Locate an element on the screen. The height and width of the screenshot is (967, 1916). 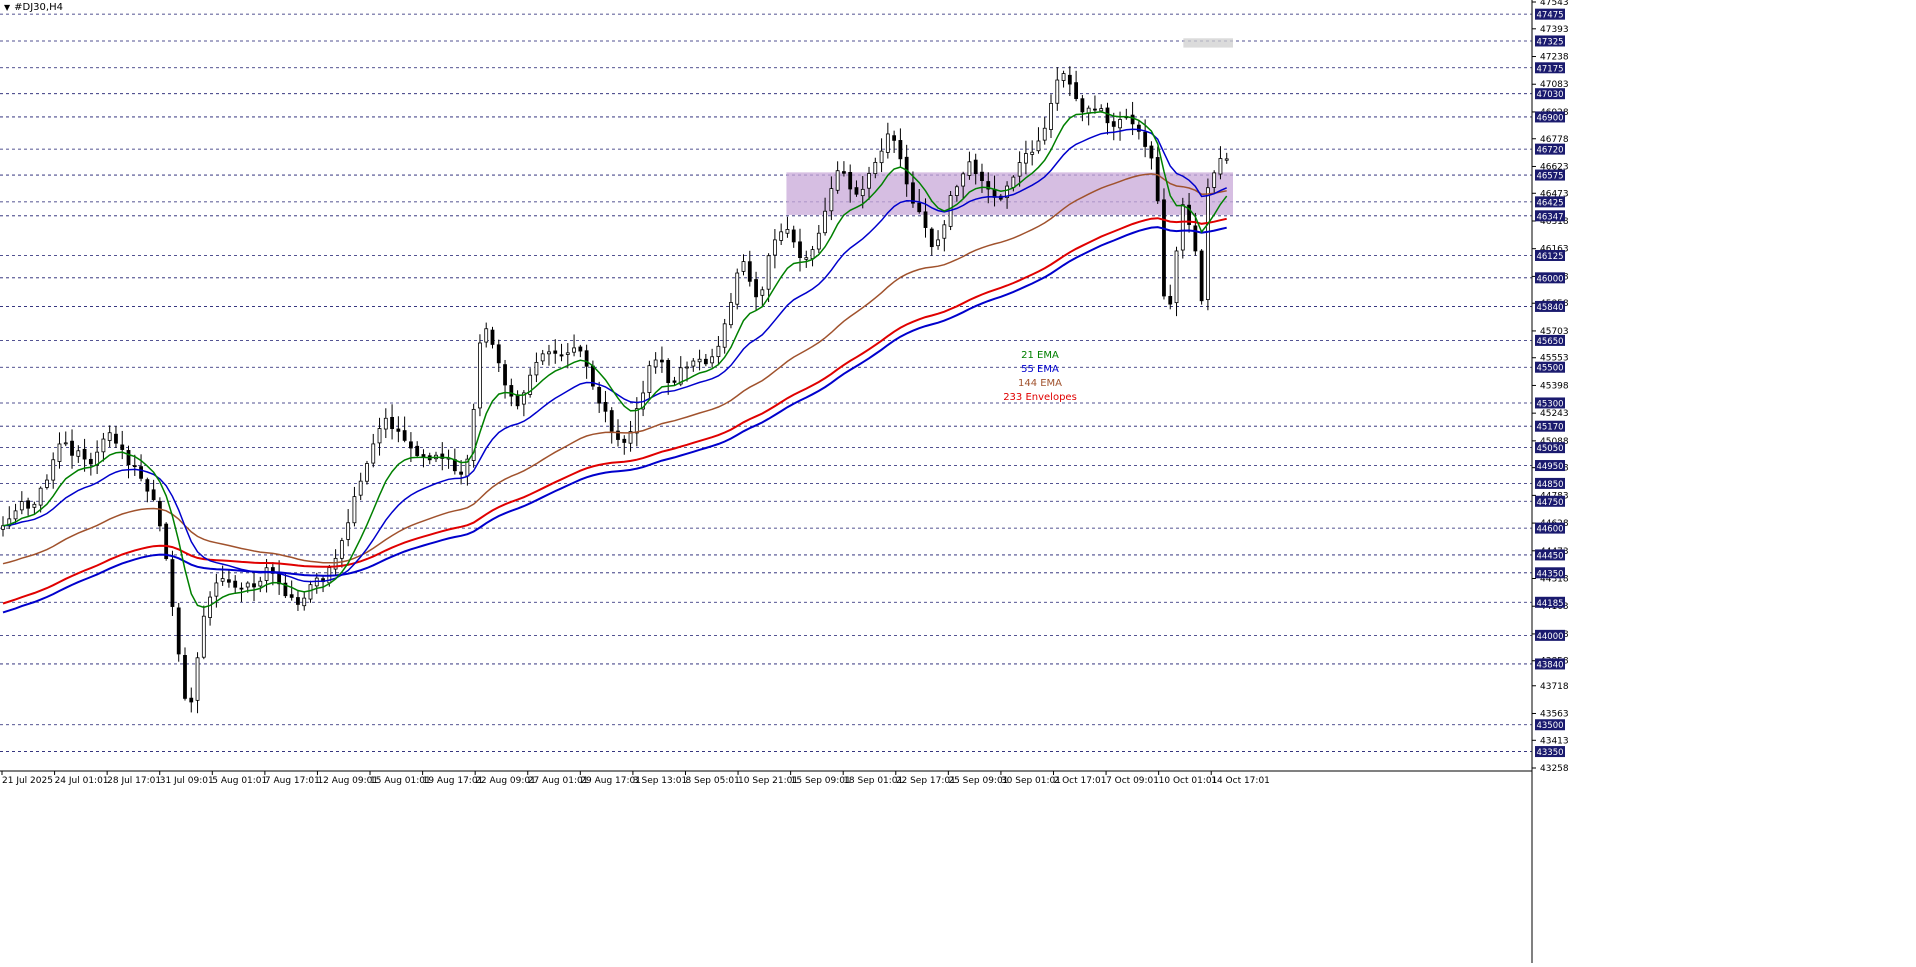
legend: 21 EMA 55 EMA 144 EMA 233 Envelopes is located at coordinates (1040, 376).